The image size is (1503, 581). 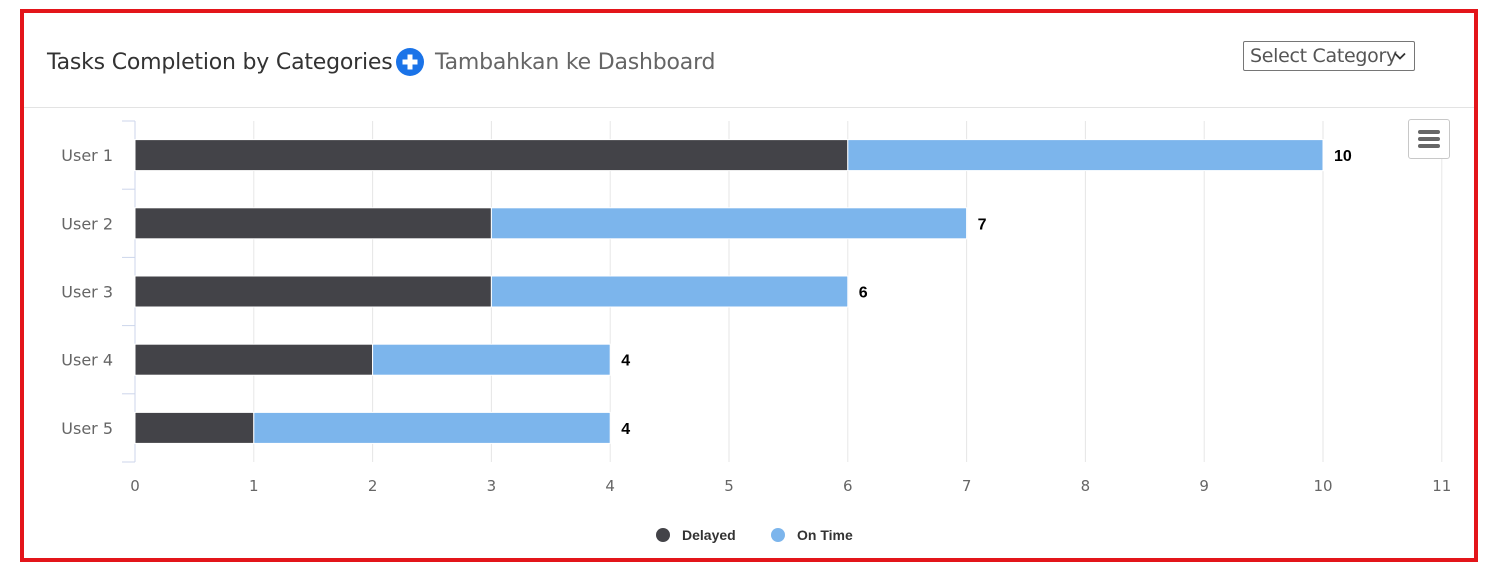 I want to click on hamburger-menu-icon, so click(x=1429, y=132).